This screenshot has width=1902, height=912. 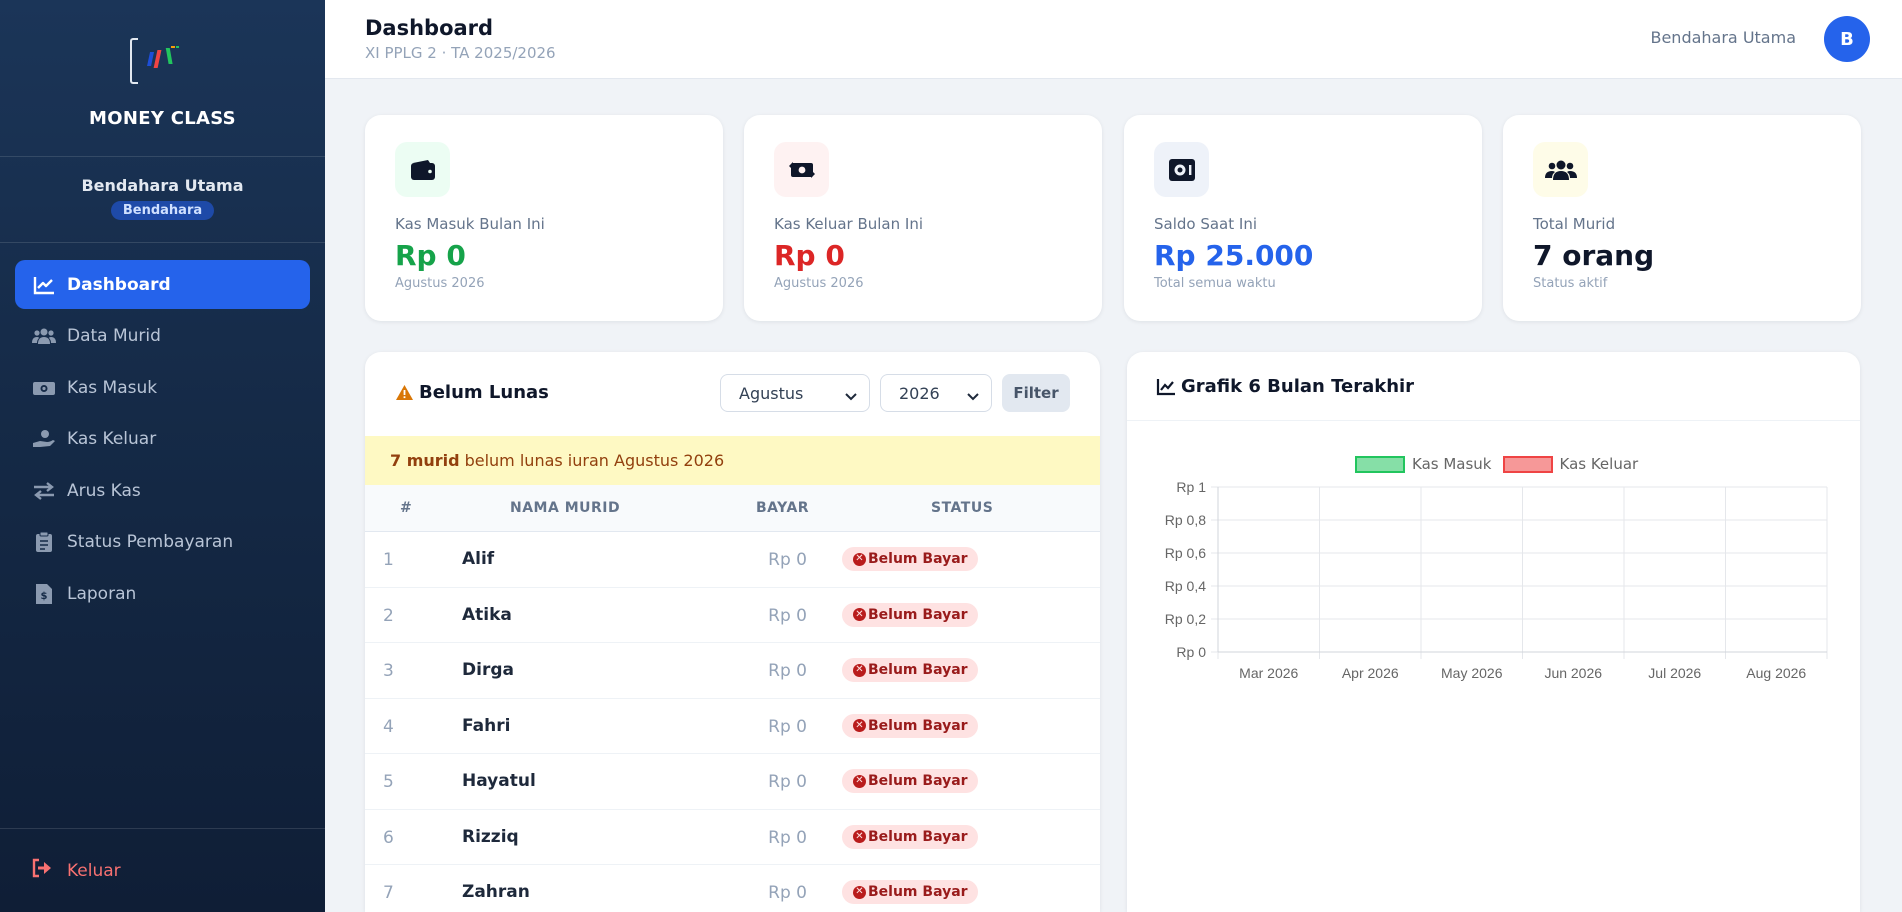 What do you see at coordinates (1185, 553) in the screenshot?
I see `y-tick-label: Rp 0,6` at bounding box center [1185, 553].